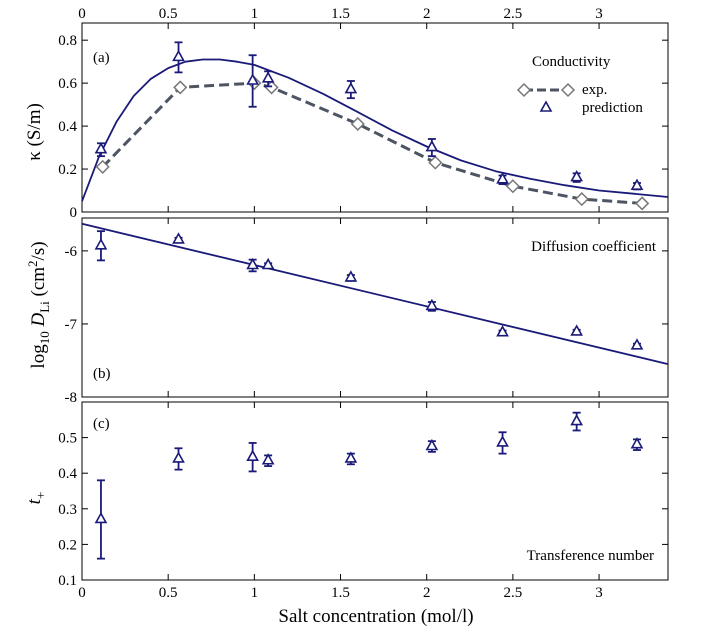 Image resolution: width=710 pixels, height=636 pixels. What do you see at coordinates (82, 593) in the screenshot?
I see `x-tick-label: 0` at bounding box center [82, 593].